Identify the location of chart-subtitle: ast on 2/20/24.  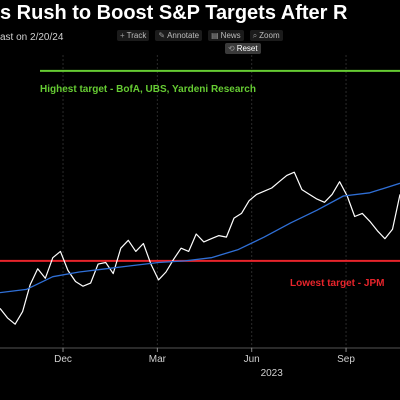
(32, 37).